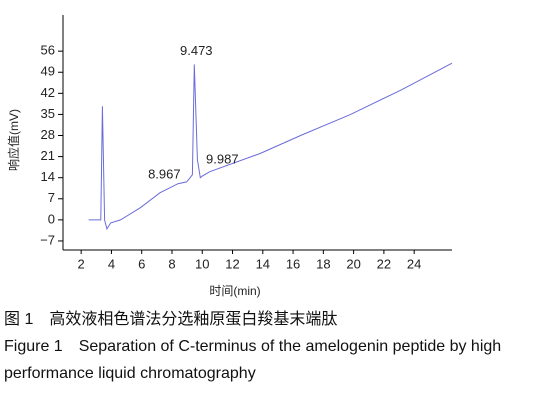  What do you see at coordinates (13, 140) in the screenshot?
I see `y-axis-label: 响应值(mV)` at bounding box center [13, 140].